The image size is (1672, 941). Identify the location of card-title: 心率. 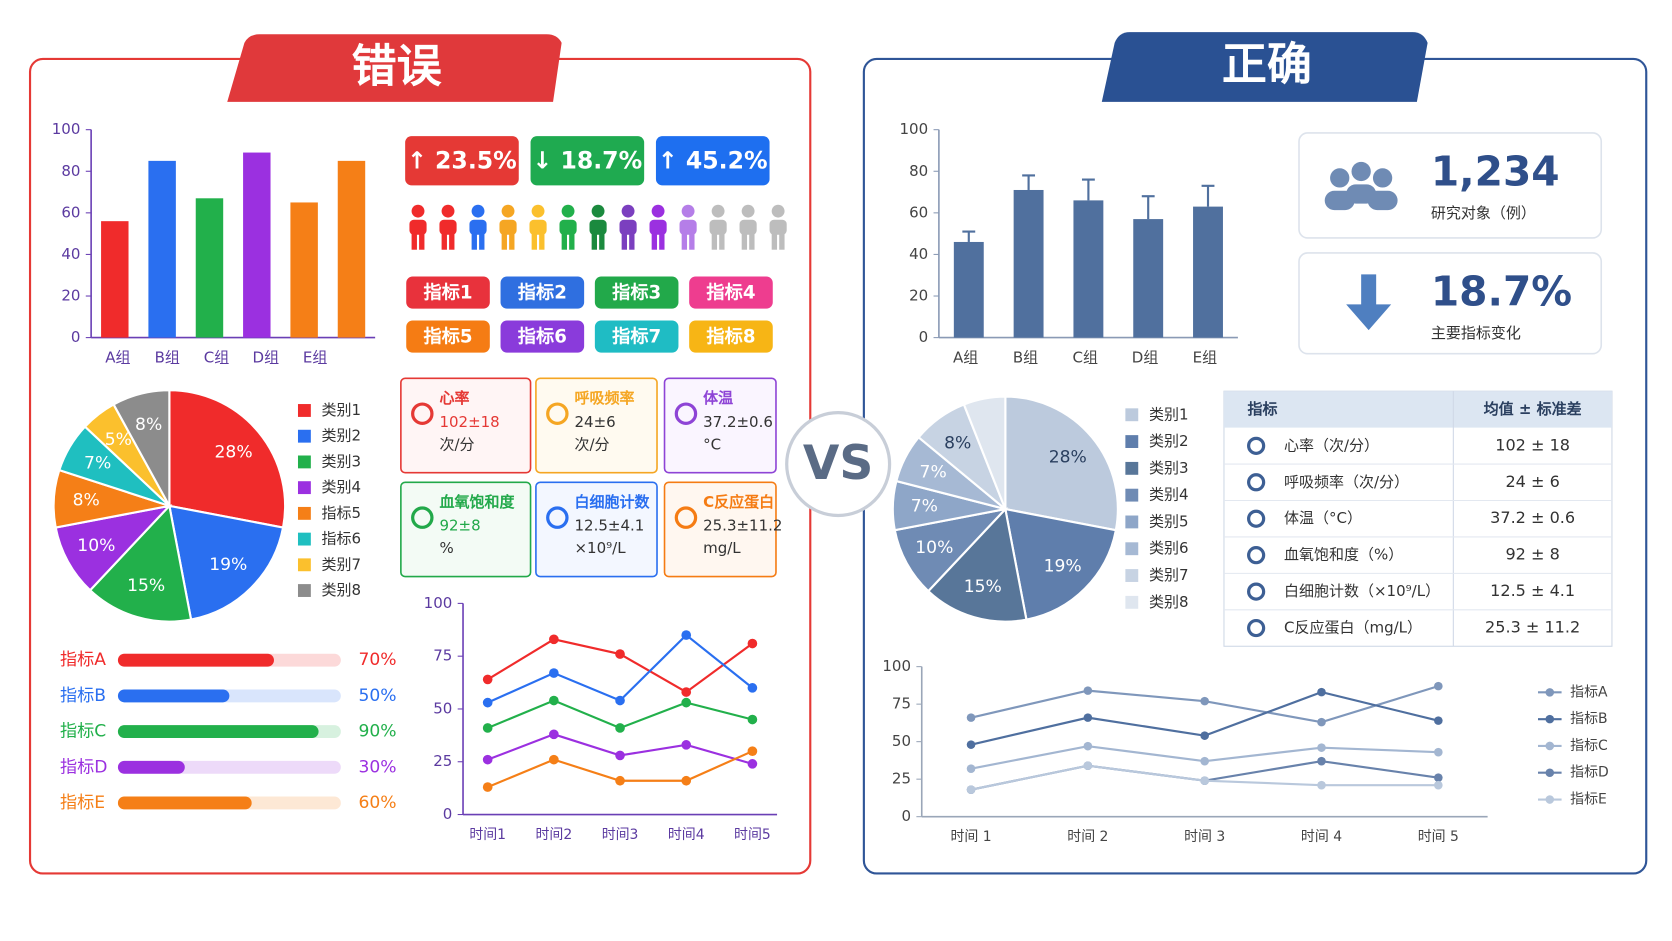
(454, 398).